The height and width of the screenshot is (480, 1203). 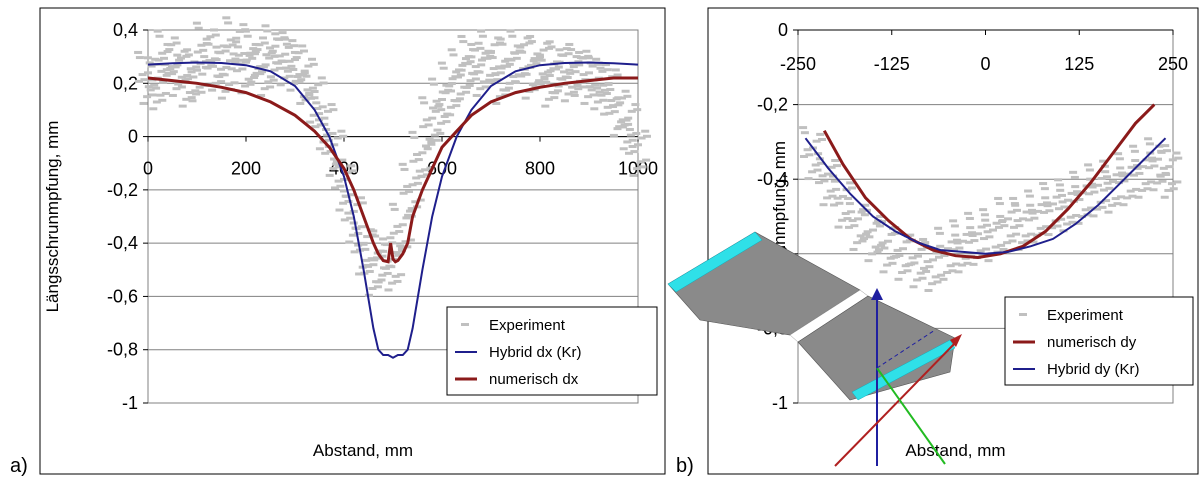 What do you see at coordinates (19, 466) in the screenshot?
I see `panel-a-label: a)` at bounding box center [19, 466].